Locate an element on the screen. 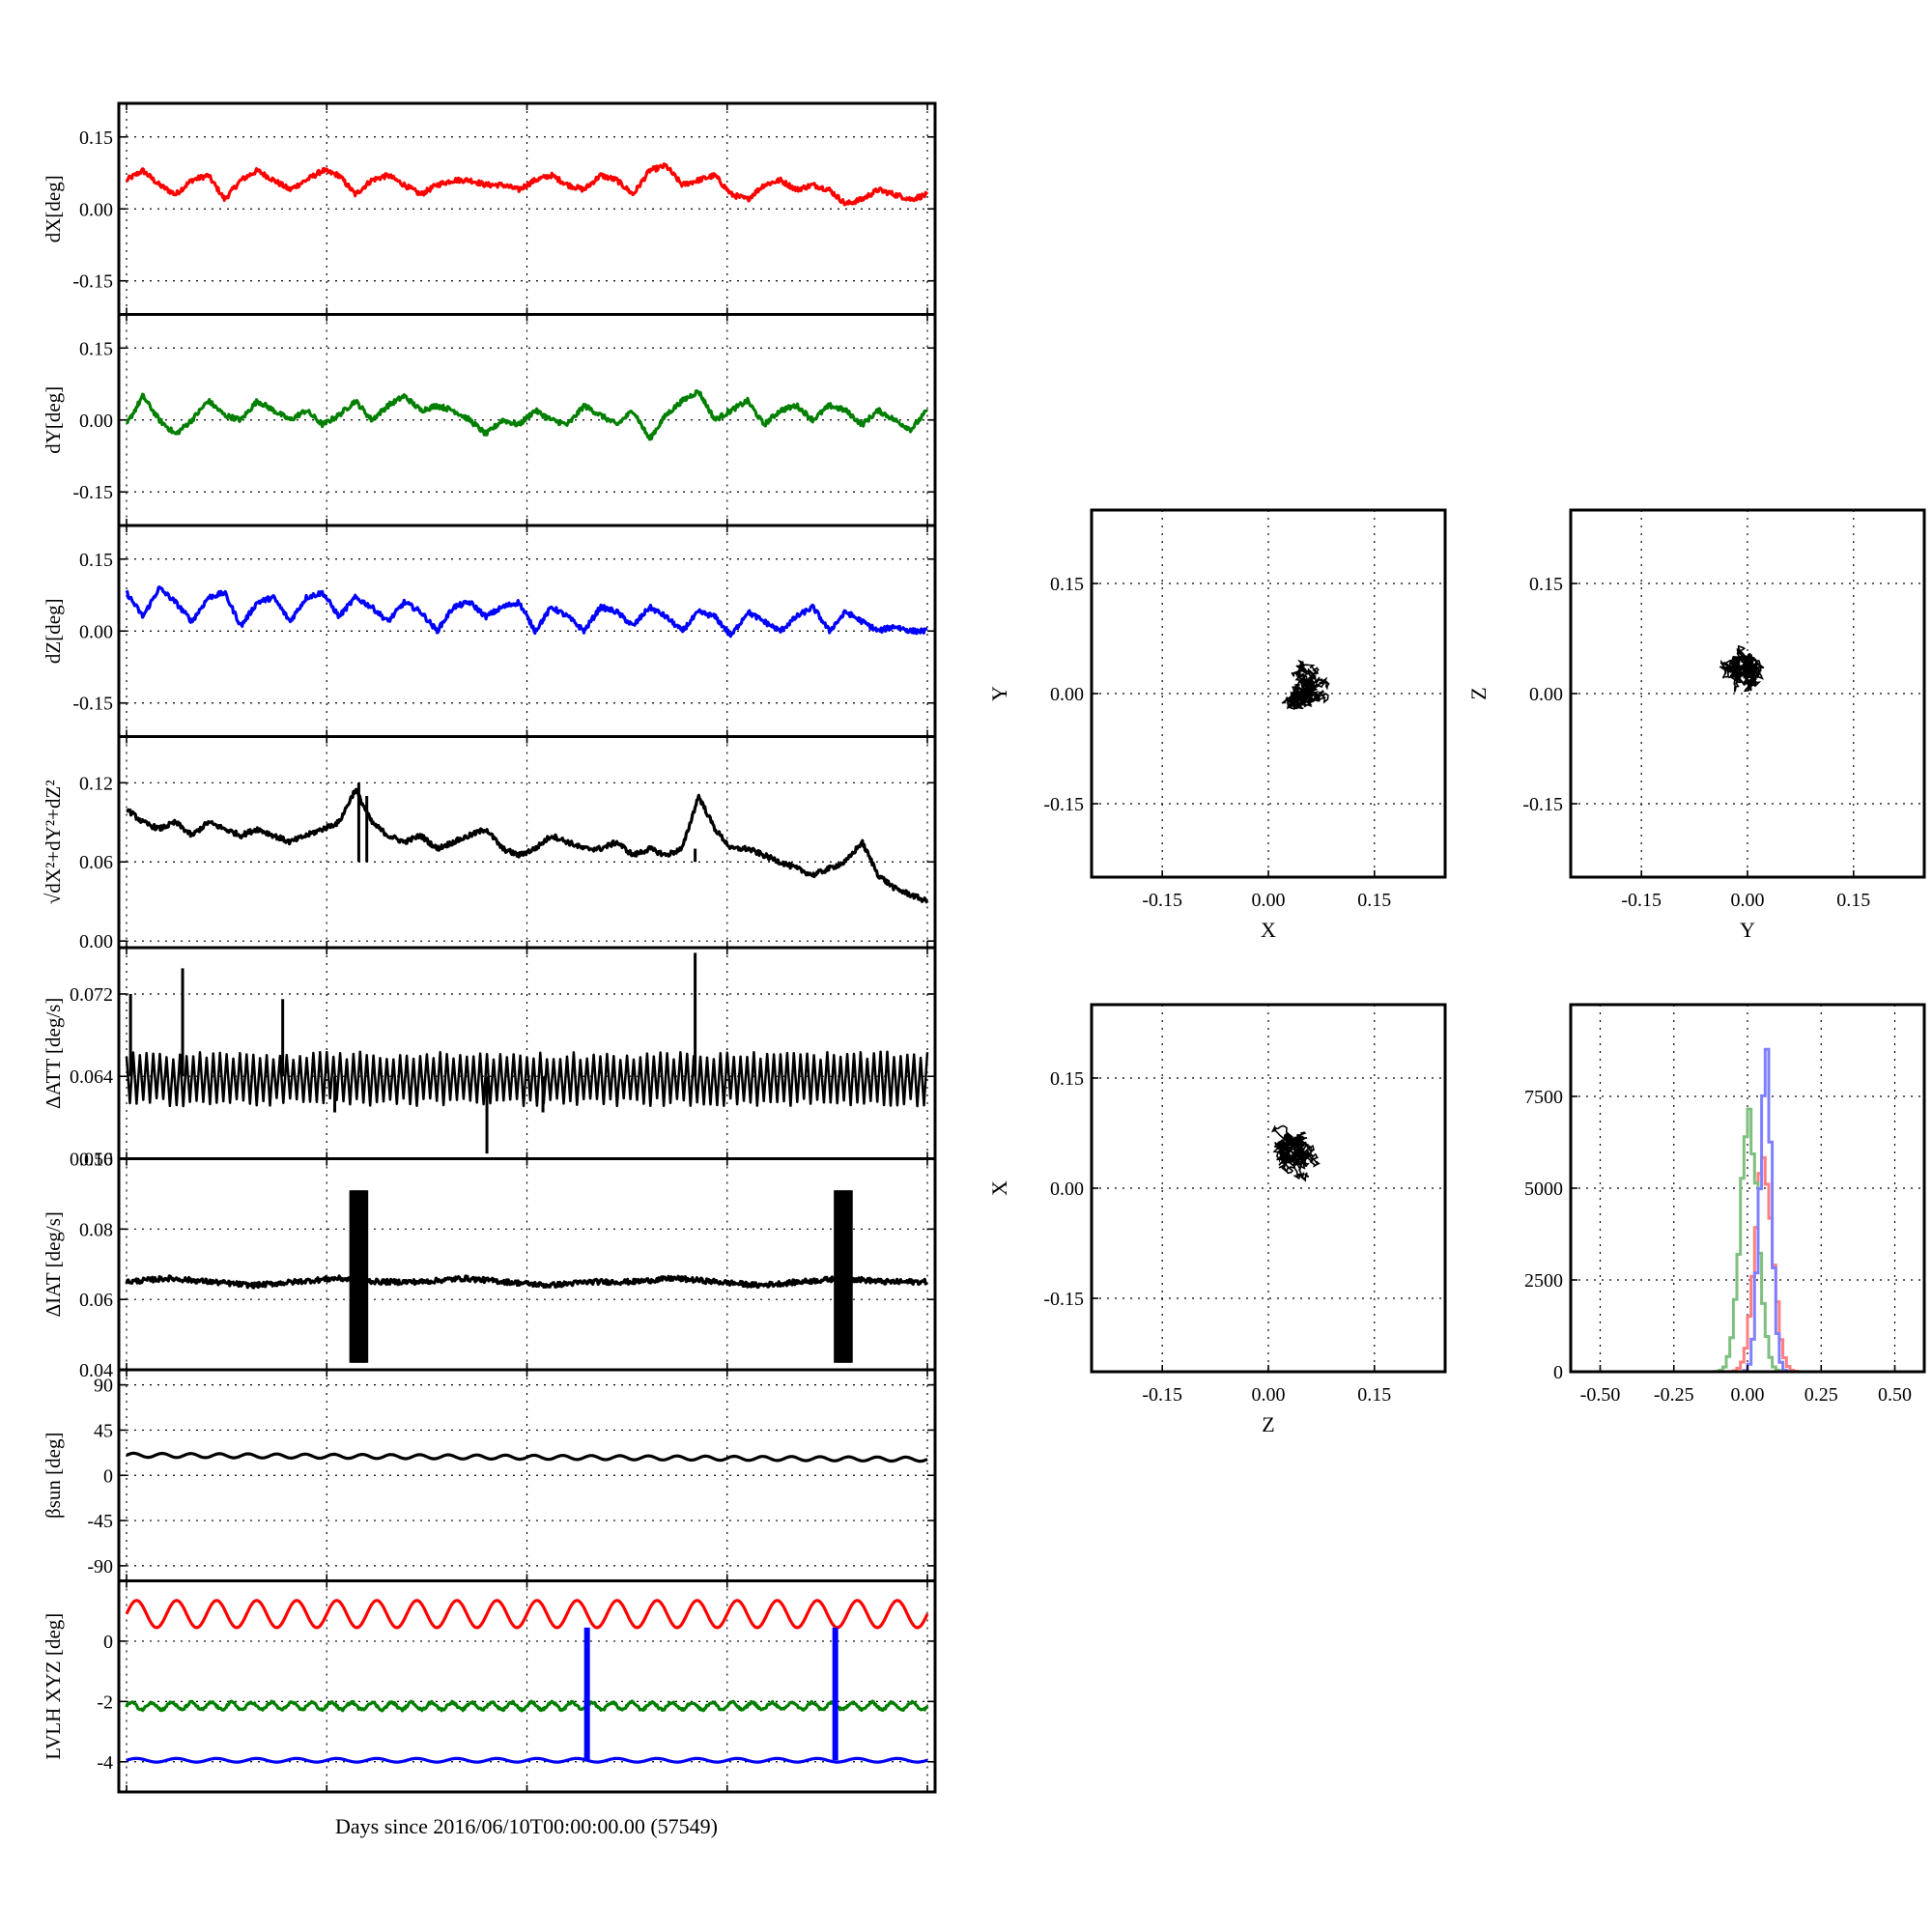 This screenshot has height=1932, width=1932. series-group-diat is located at coordinates (527, 1276).